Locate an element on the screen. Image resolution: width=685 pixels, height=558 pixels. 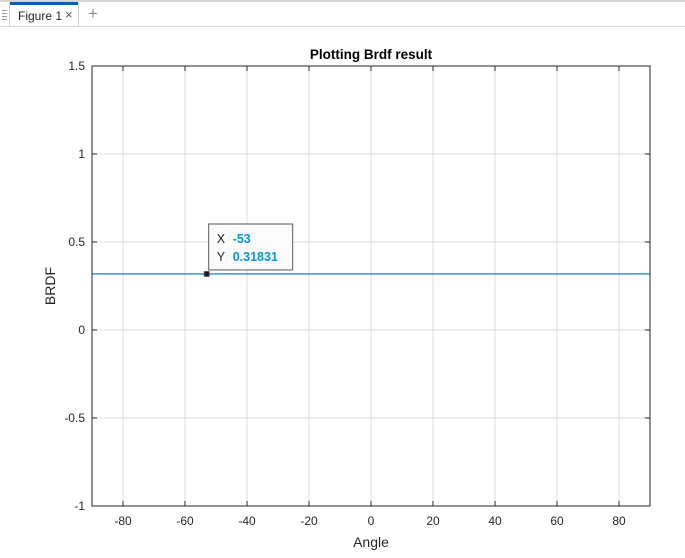
figure-tab-bar: Figure 1 × + is located at coordinates (342, 14).